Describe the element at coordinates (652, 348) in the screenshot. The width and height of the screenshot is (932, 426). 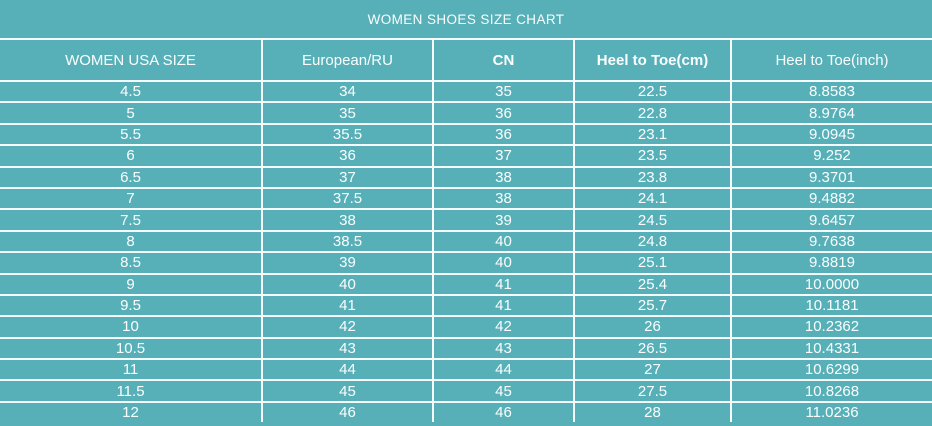
I see `table-cell: 26.5` at that location.